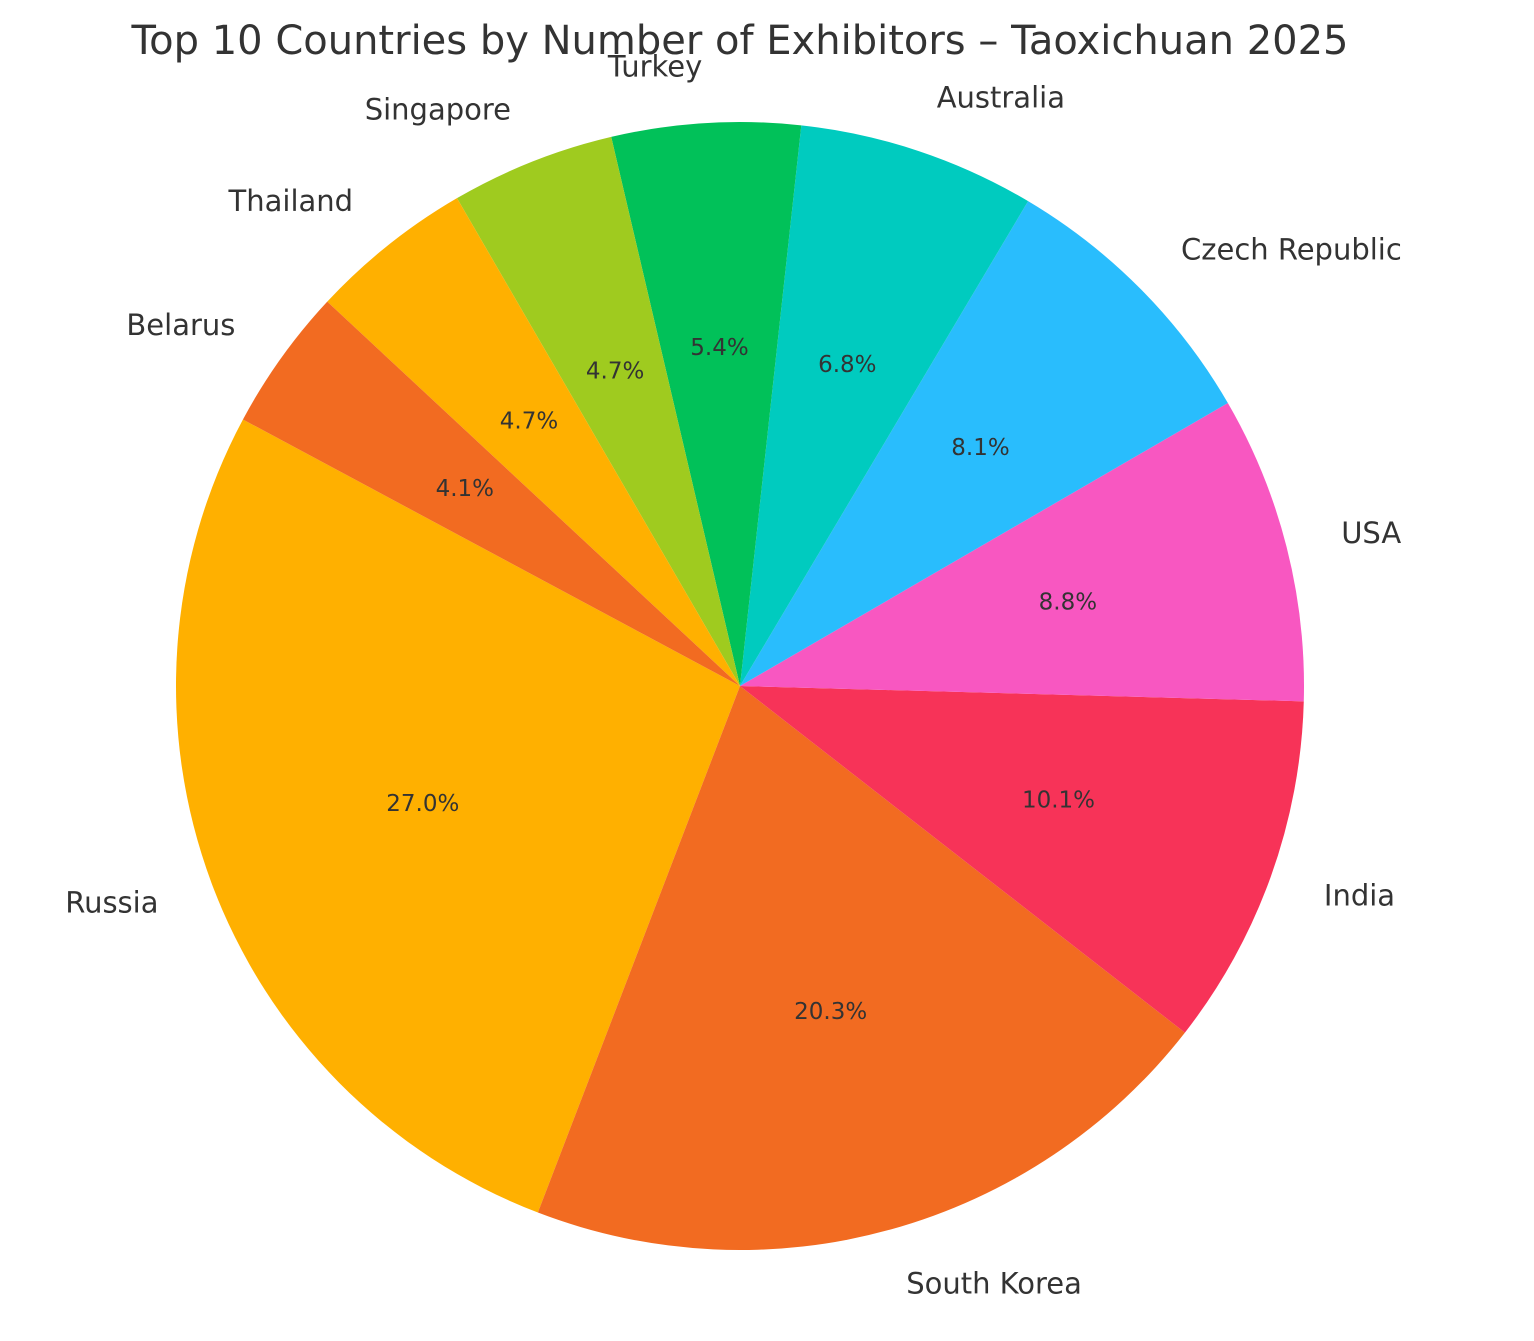  Describe the element at coordinates (1359, 896) in the screenshot. I see `category-label-india: India` at that location.